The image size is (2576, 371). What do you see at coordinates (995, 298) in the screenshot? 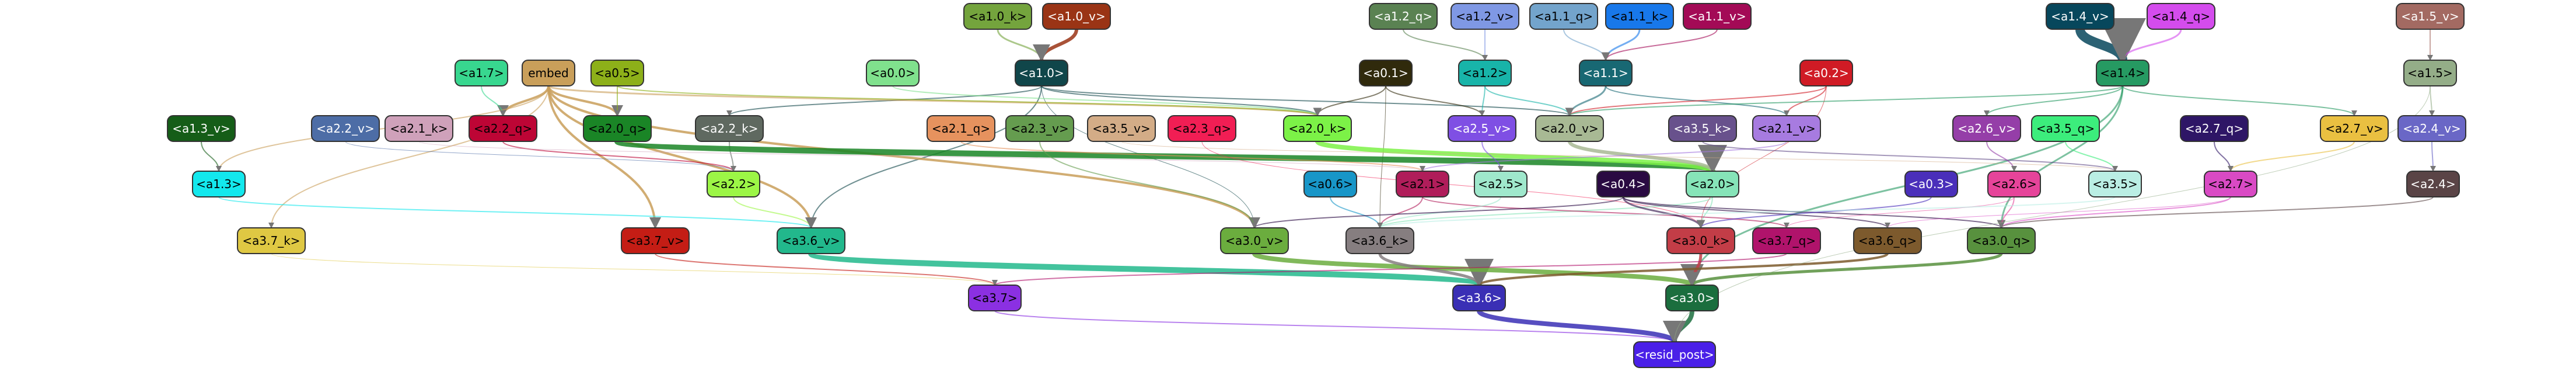
I see `node-a3-7: <a3.7>` at bounding box center [995, 298].